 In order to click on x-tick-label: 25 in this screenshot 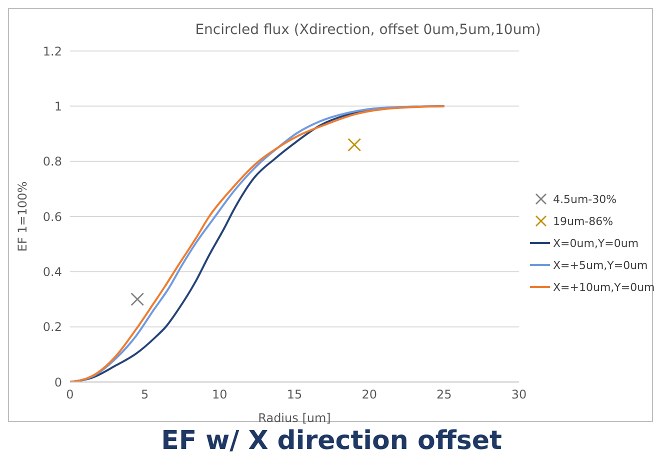, I will do `click(444, 395)`.